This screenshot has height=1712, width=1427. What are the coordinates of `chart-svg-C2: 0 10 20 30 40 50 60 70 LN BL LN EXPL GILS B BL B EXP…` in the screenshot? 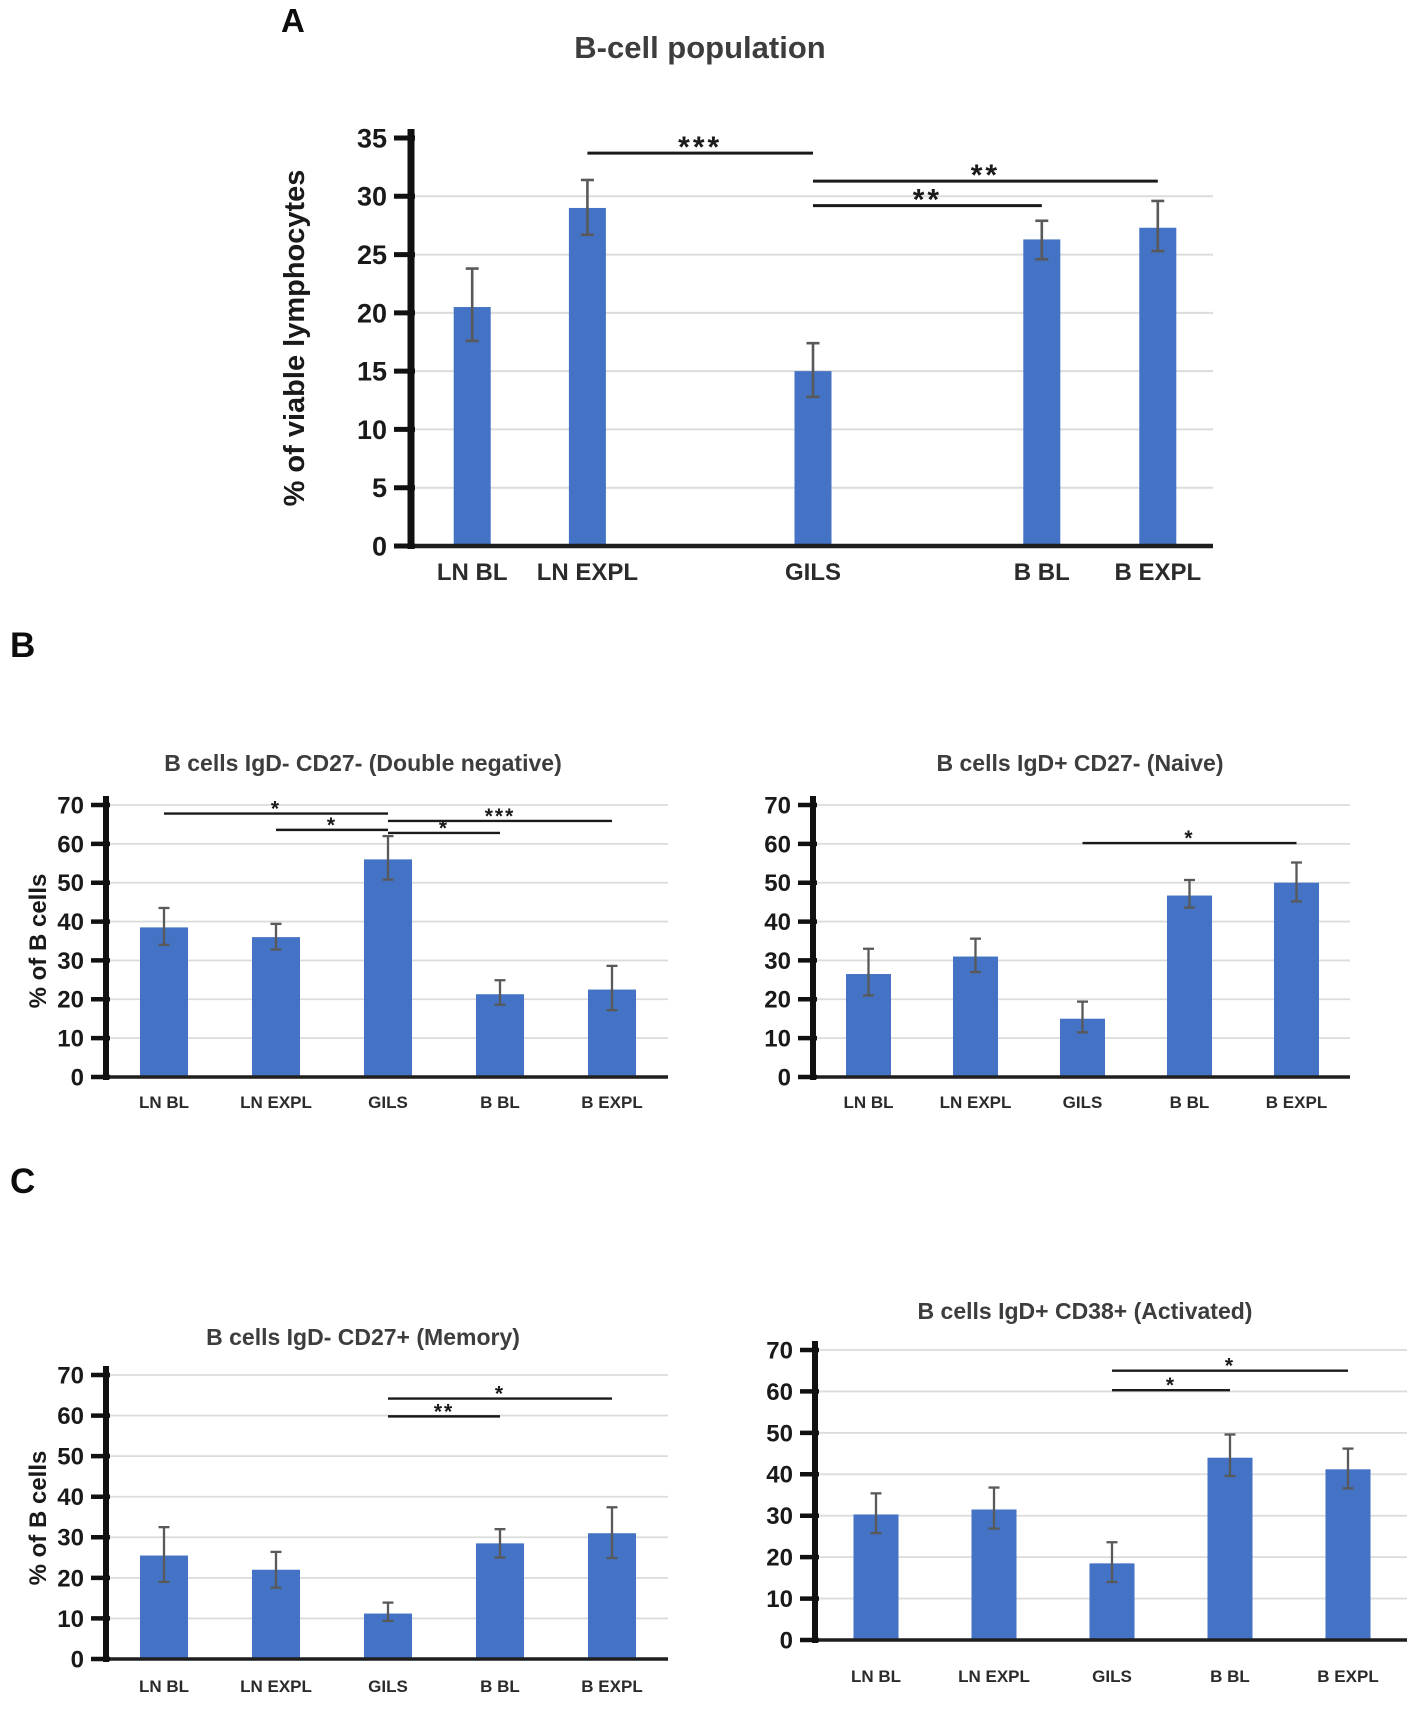 It's located at (1086, 1492).